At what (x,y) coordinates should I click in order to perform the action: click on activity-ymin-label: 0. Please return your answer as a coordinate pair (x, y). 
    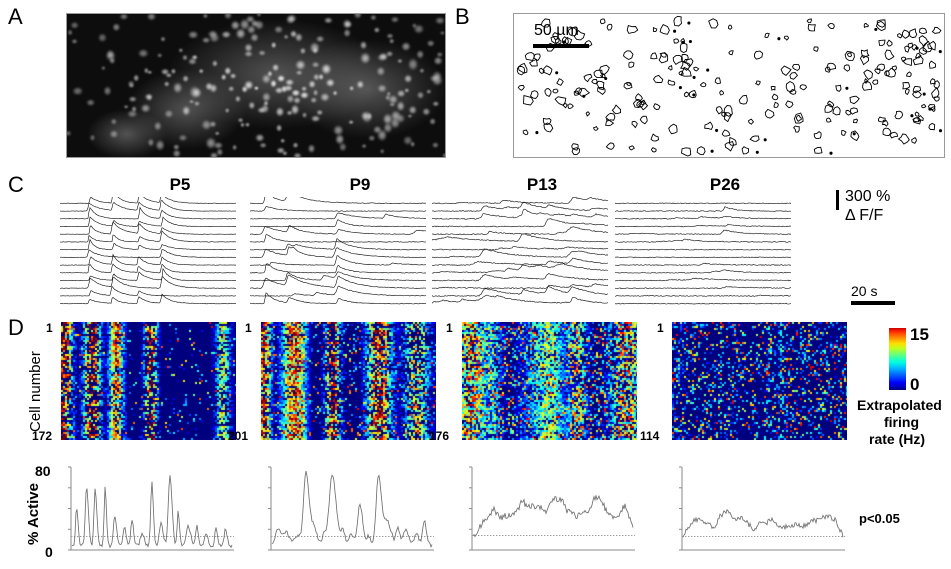
    Looking at the image, I should click on (49, 552).